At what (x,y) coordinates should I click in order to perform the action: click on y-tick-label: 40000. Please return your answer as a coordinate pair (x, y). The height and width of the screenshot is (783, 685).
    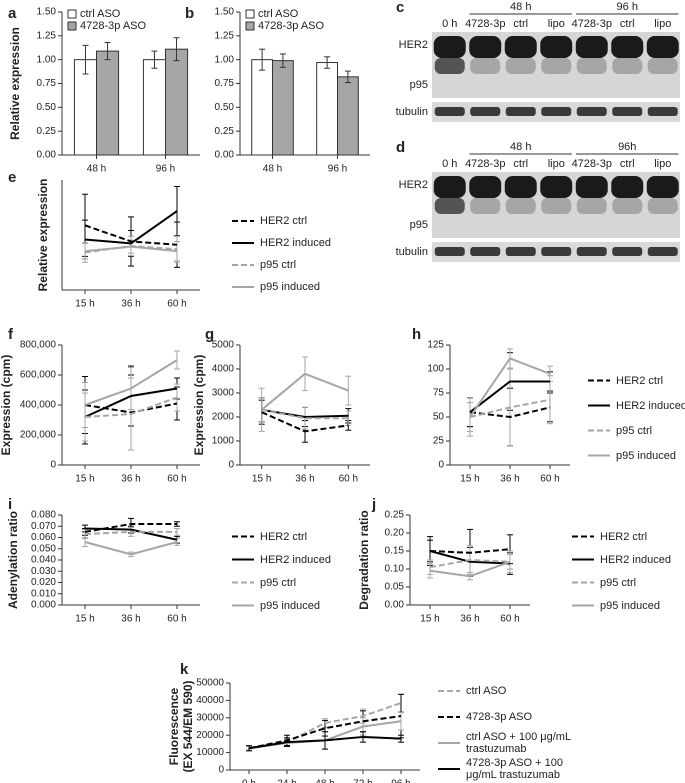
    Looking at the image, I should click on (210, 700).